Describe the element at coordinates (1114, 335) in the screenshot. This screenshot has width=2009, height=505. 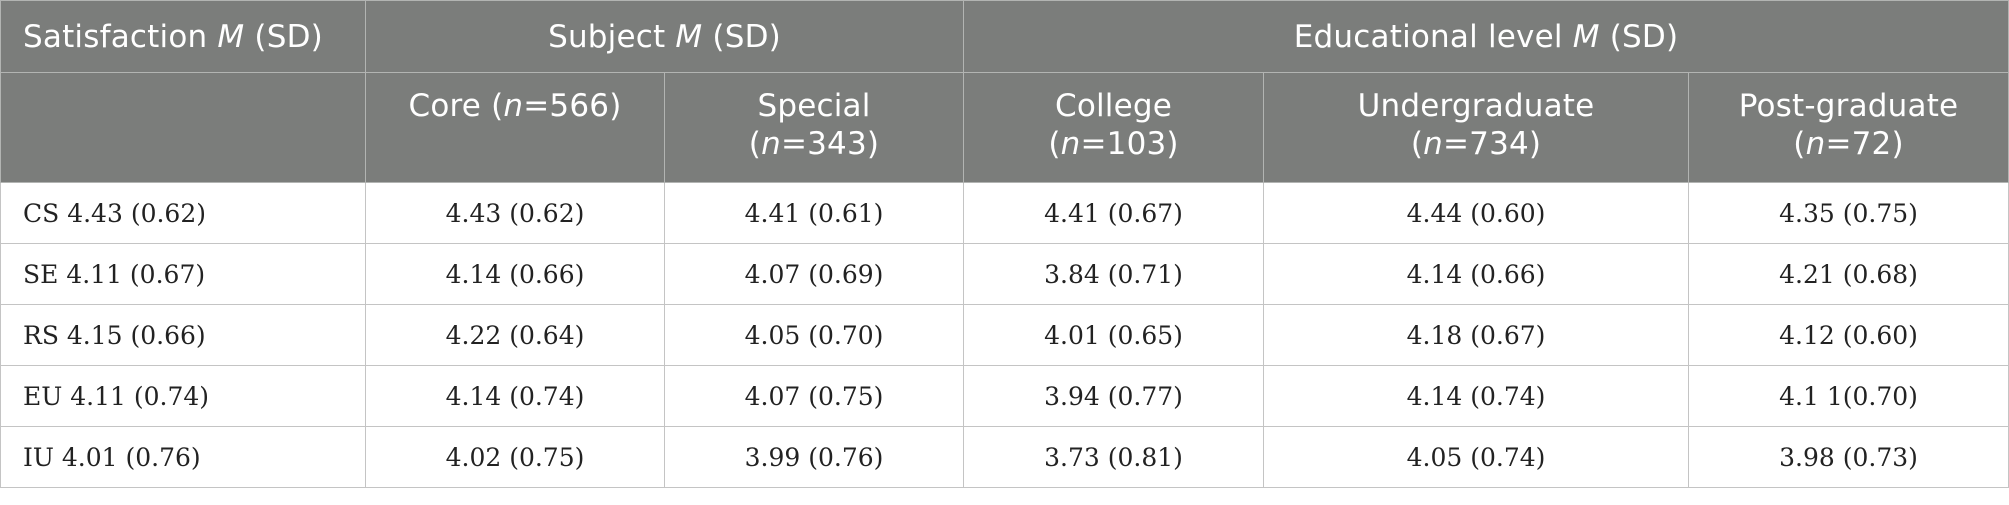
I see `table-cell: 4.01 (0.65)` at that location.